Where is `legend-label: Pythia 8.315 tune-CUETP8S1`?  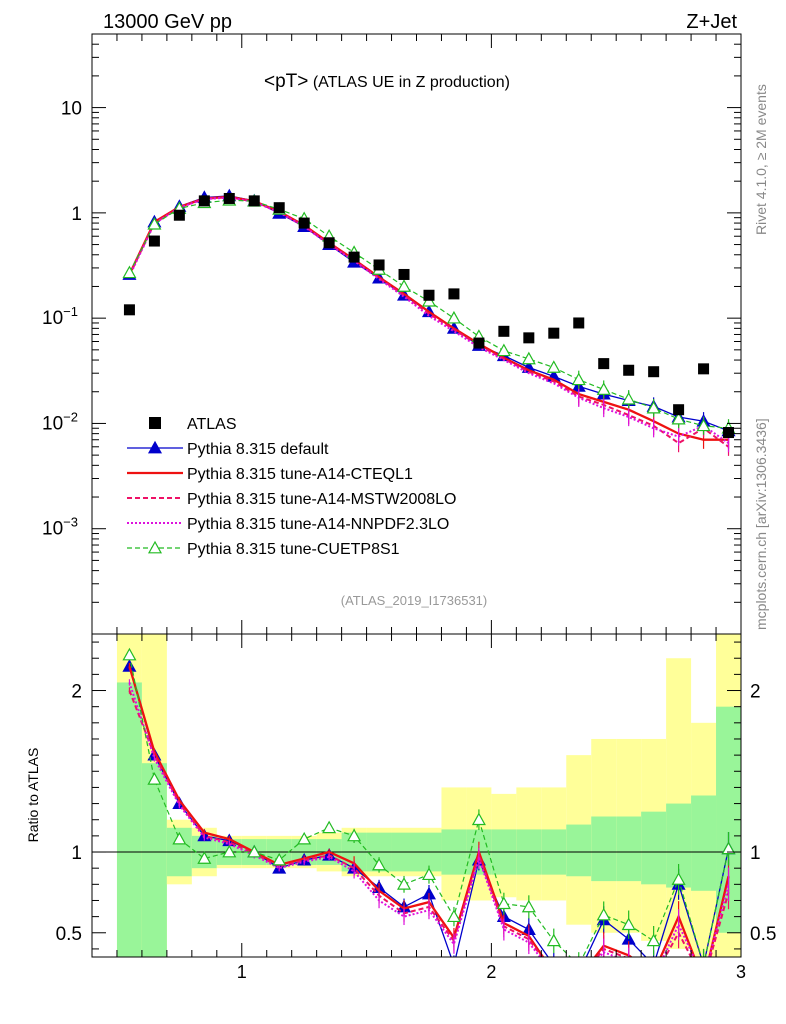 legend-label: Pythia 8.315 tune-CUETP8S1 is located at coordinates (293, 549).